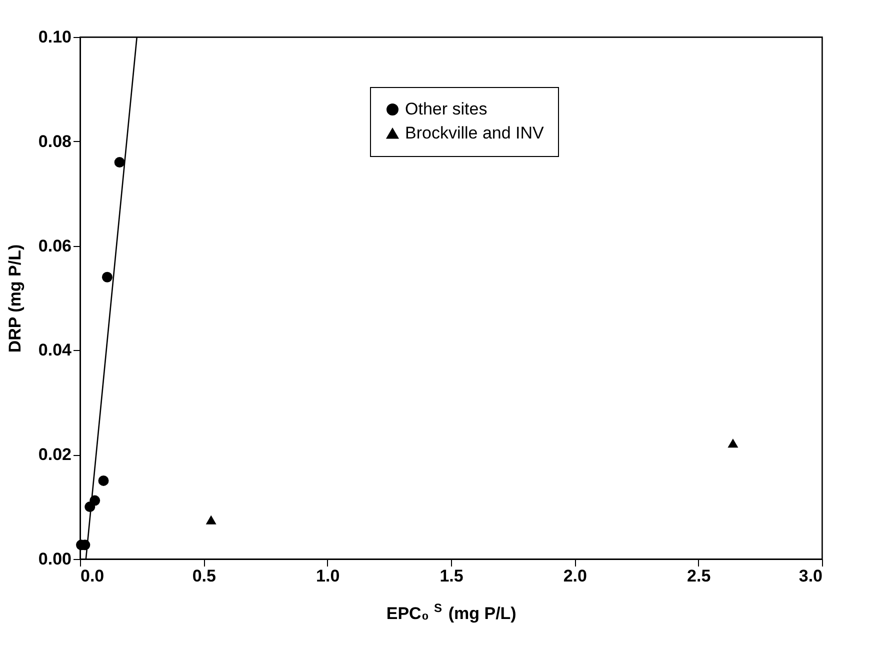  Describe the element at coordinates (475, 133) in the screenshot. I see `legend-label: Brockville and INV` at that location.